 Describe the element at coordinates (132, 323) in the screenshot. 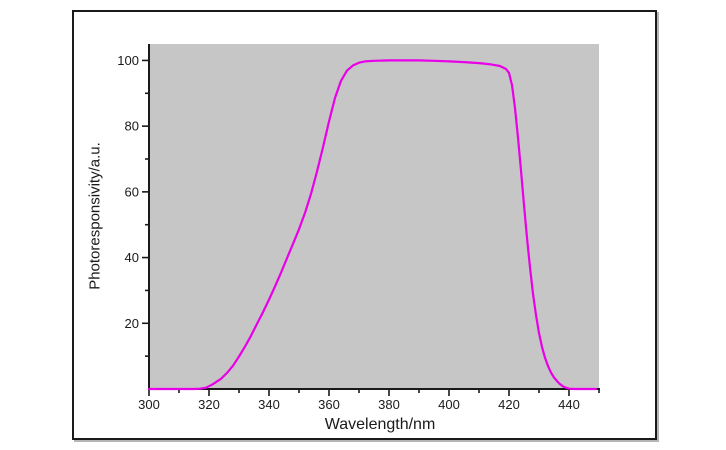

I see `y-tick-label: 20` at that location.